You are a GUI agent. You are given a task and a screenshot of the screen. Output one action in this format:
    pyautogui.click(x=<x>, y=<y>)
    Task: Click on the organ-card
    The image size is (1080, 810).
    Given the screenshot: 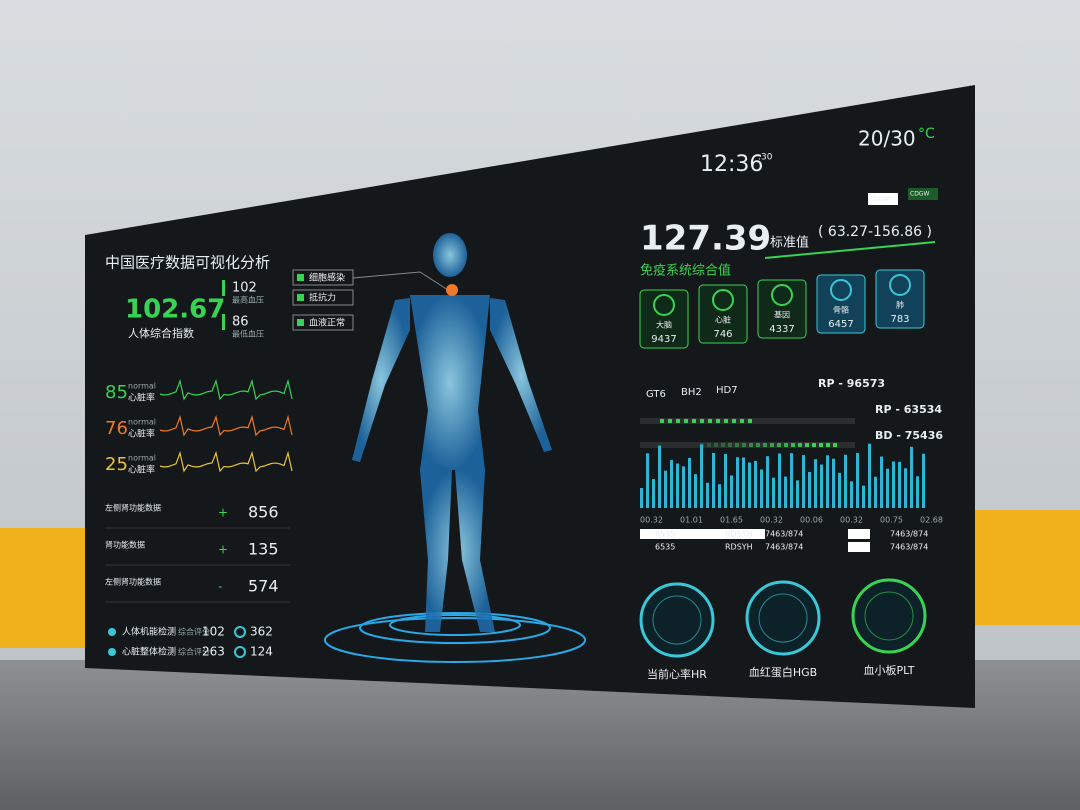 What is the action you would take?
    pyautogui.click(x=664, y=319)
    